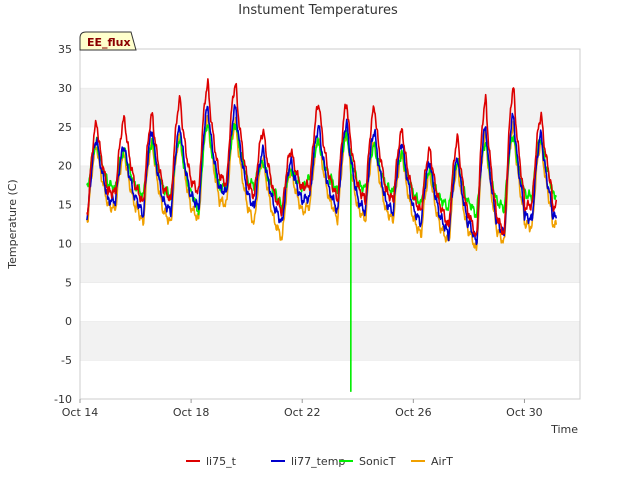 This screenshot has height=480, width=640. What do you see at coordinates (63, 399) in the screenshot?
I see `y-tick-label: -10` at bounding box center [63, 399].